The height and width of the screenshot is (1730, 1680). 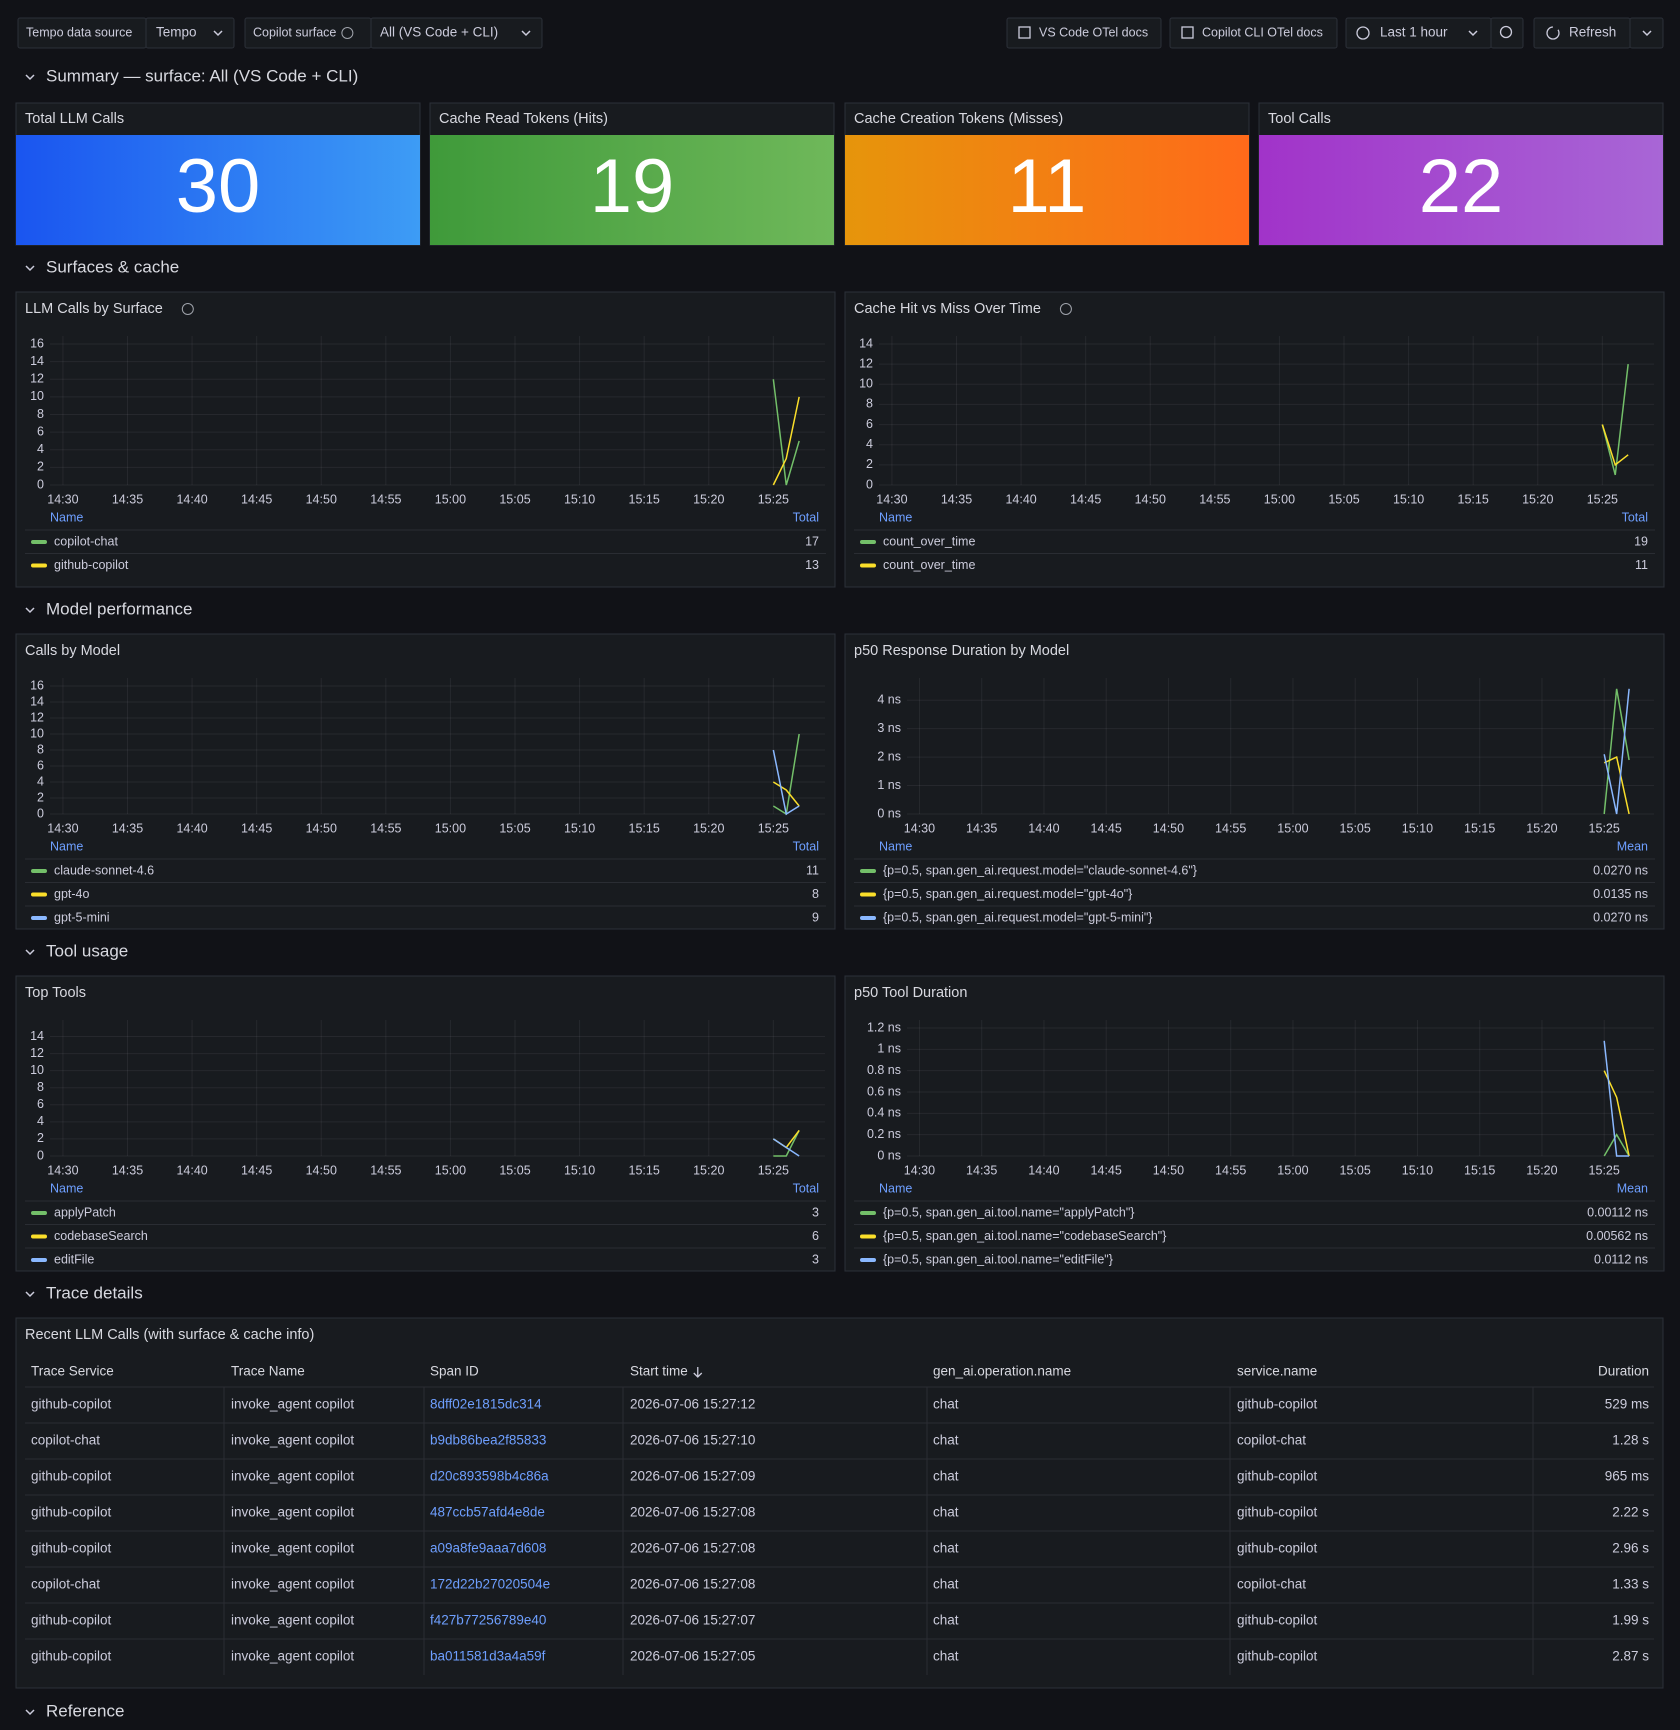 I want to click on zoom-out, so click(x=1507, y=33).